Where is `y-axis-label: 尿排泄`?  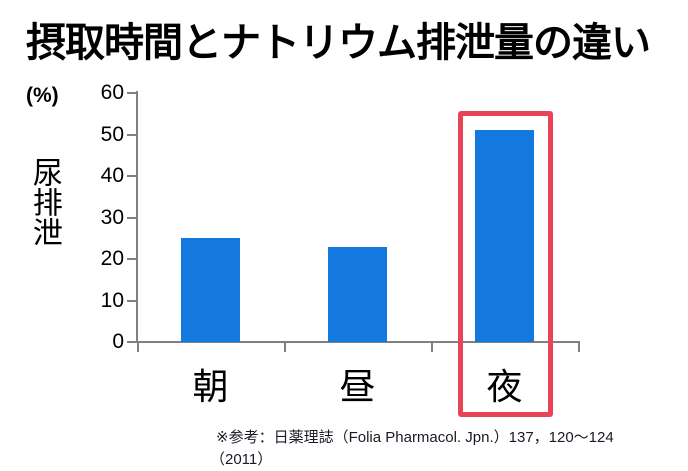
y-axis-label: 尿排泄 is located at coordinates (44, 202).